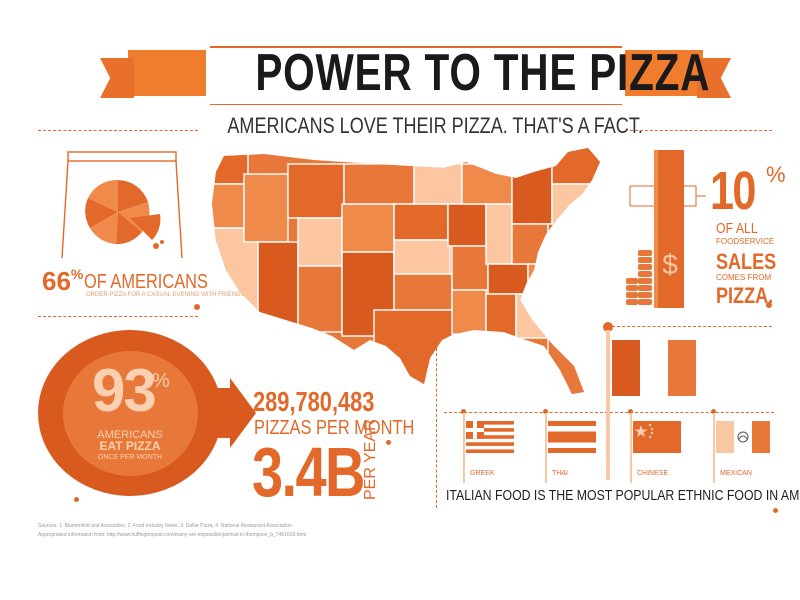 This screenshot has height=600, width=800. What do you see at coordinates (464, 448) in the screenshot?
I see `flag-pole-greek` at bounding box center [464, 448].